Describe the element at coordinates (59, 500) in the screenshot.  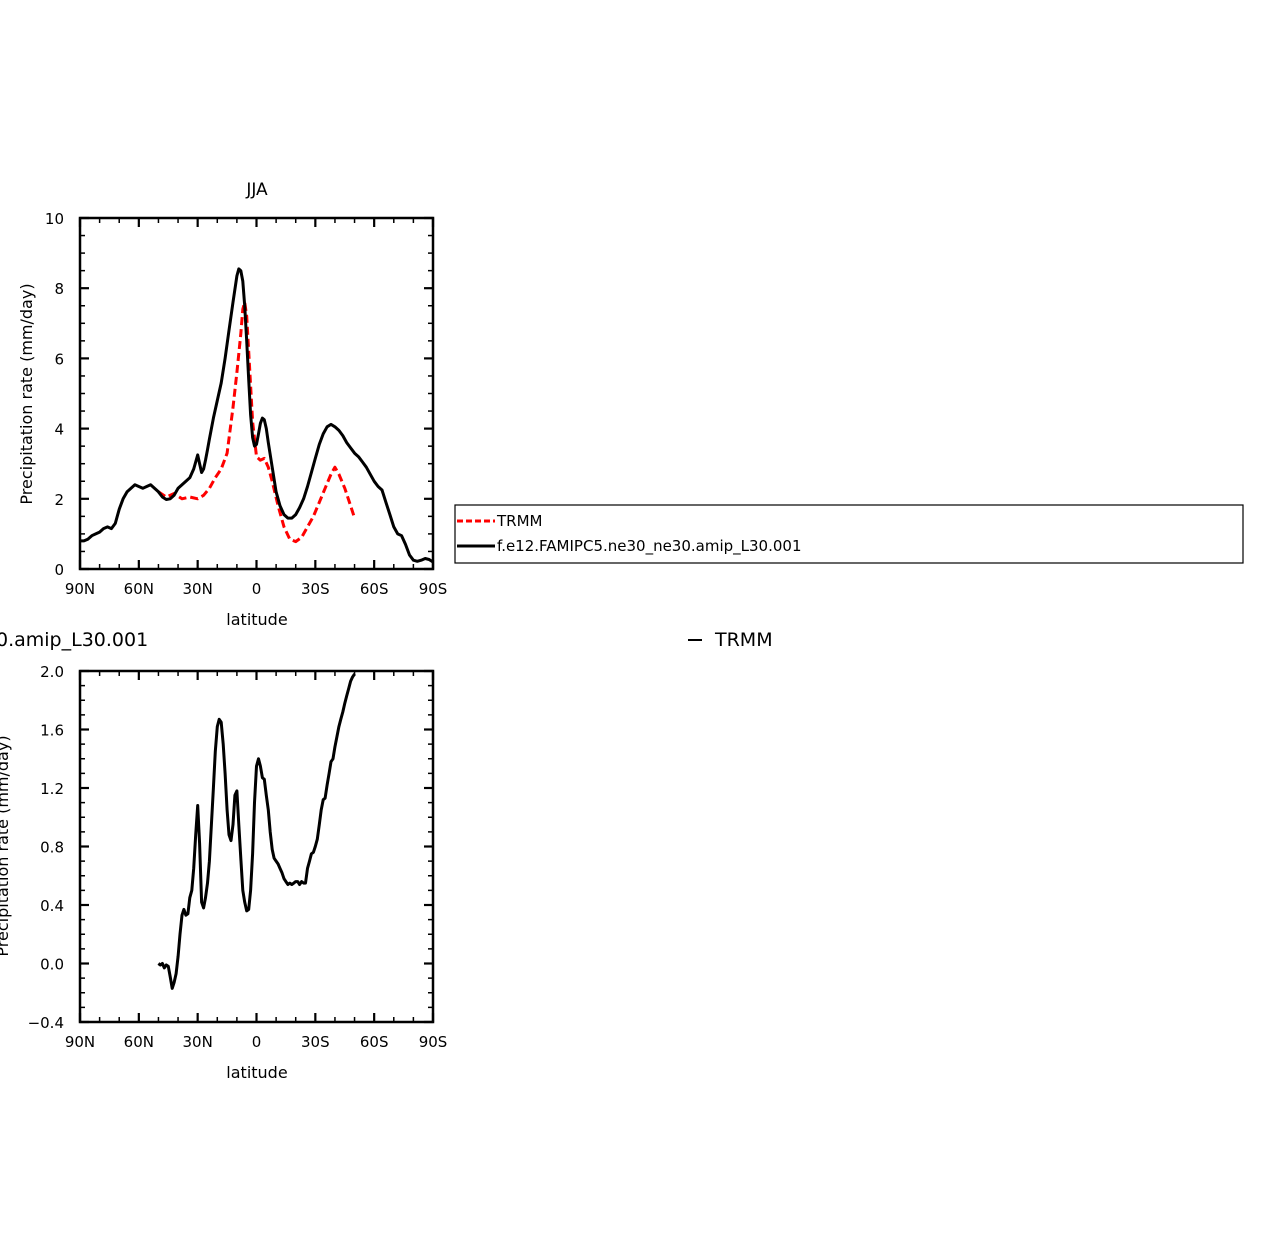
I see `y-tick-label: 2` at that location.